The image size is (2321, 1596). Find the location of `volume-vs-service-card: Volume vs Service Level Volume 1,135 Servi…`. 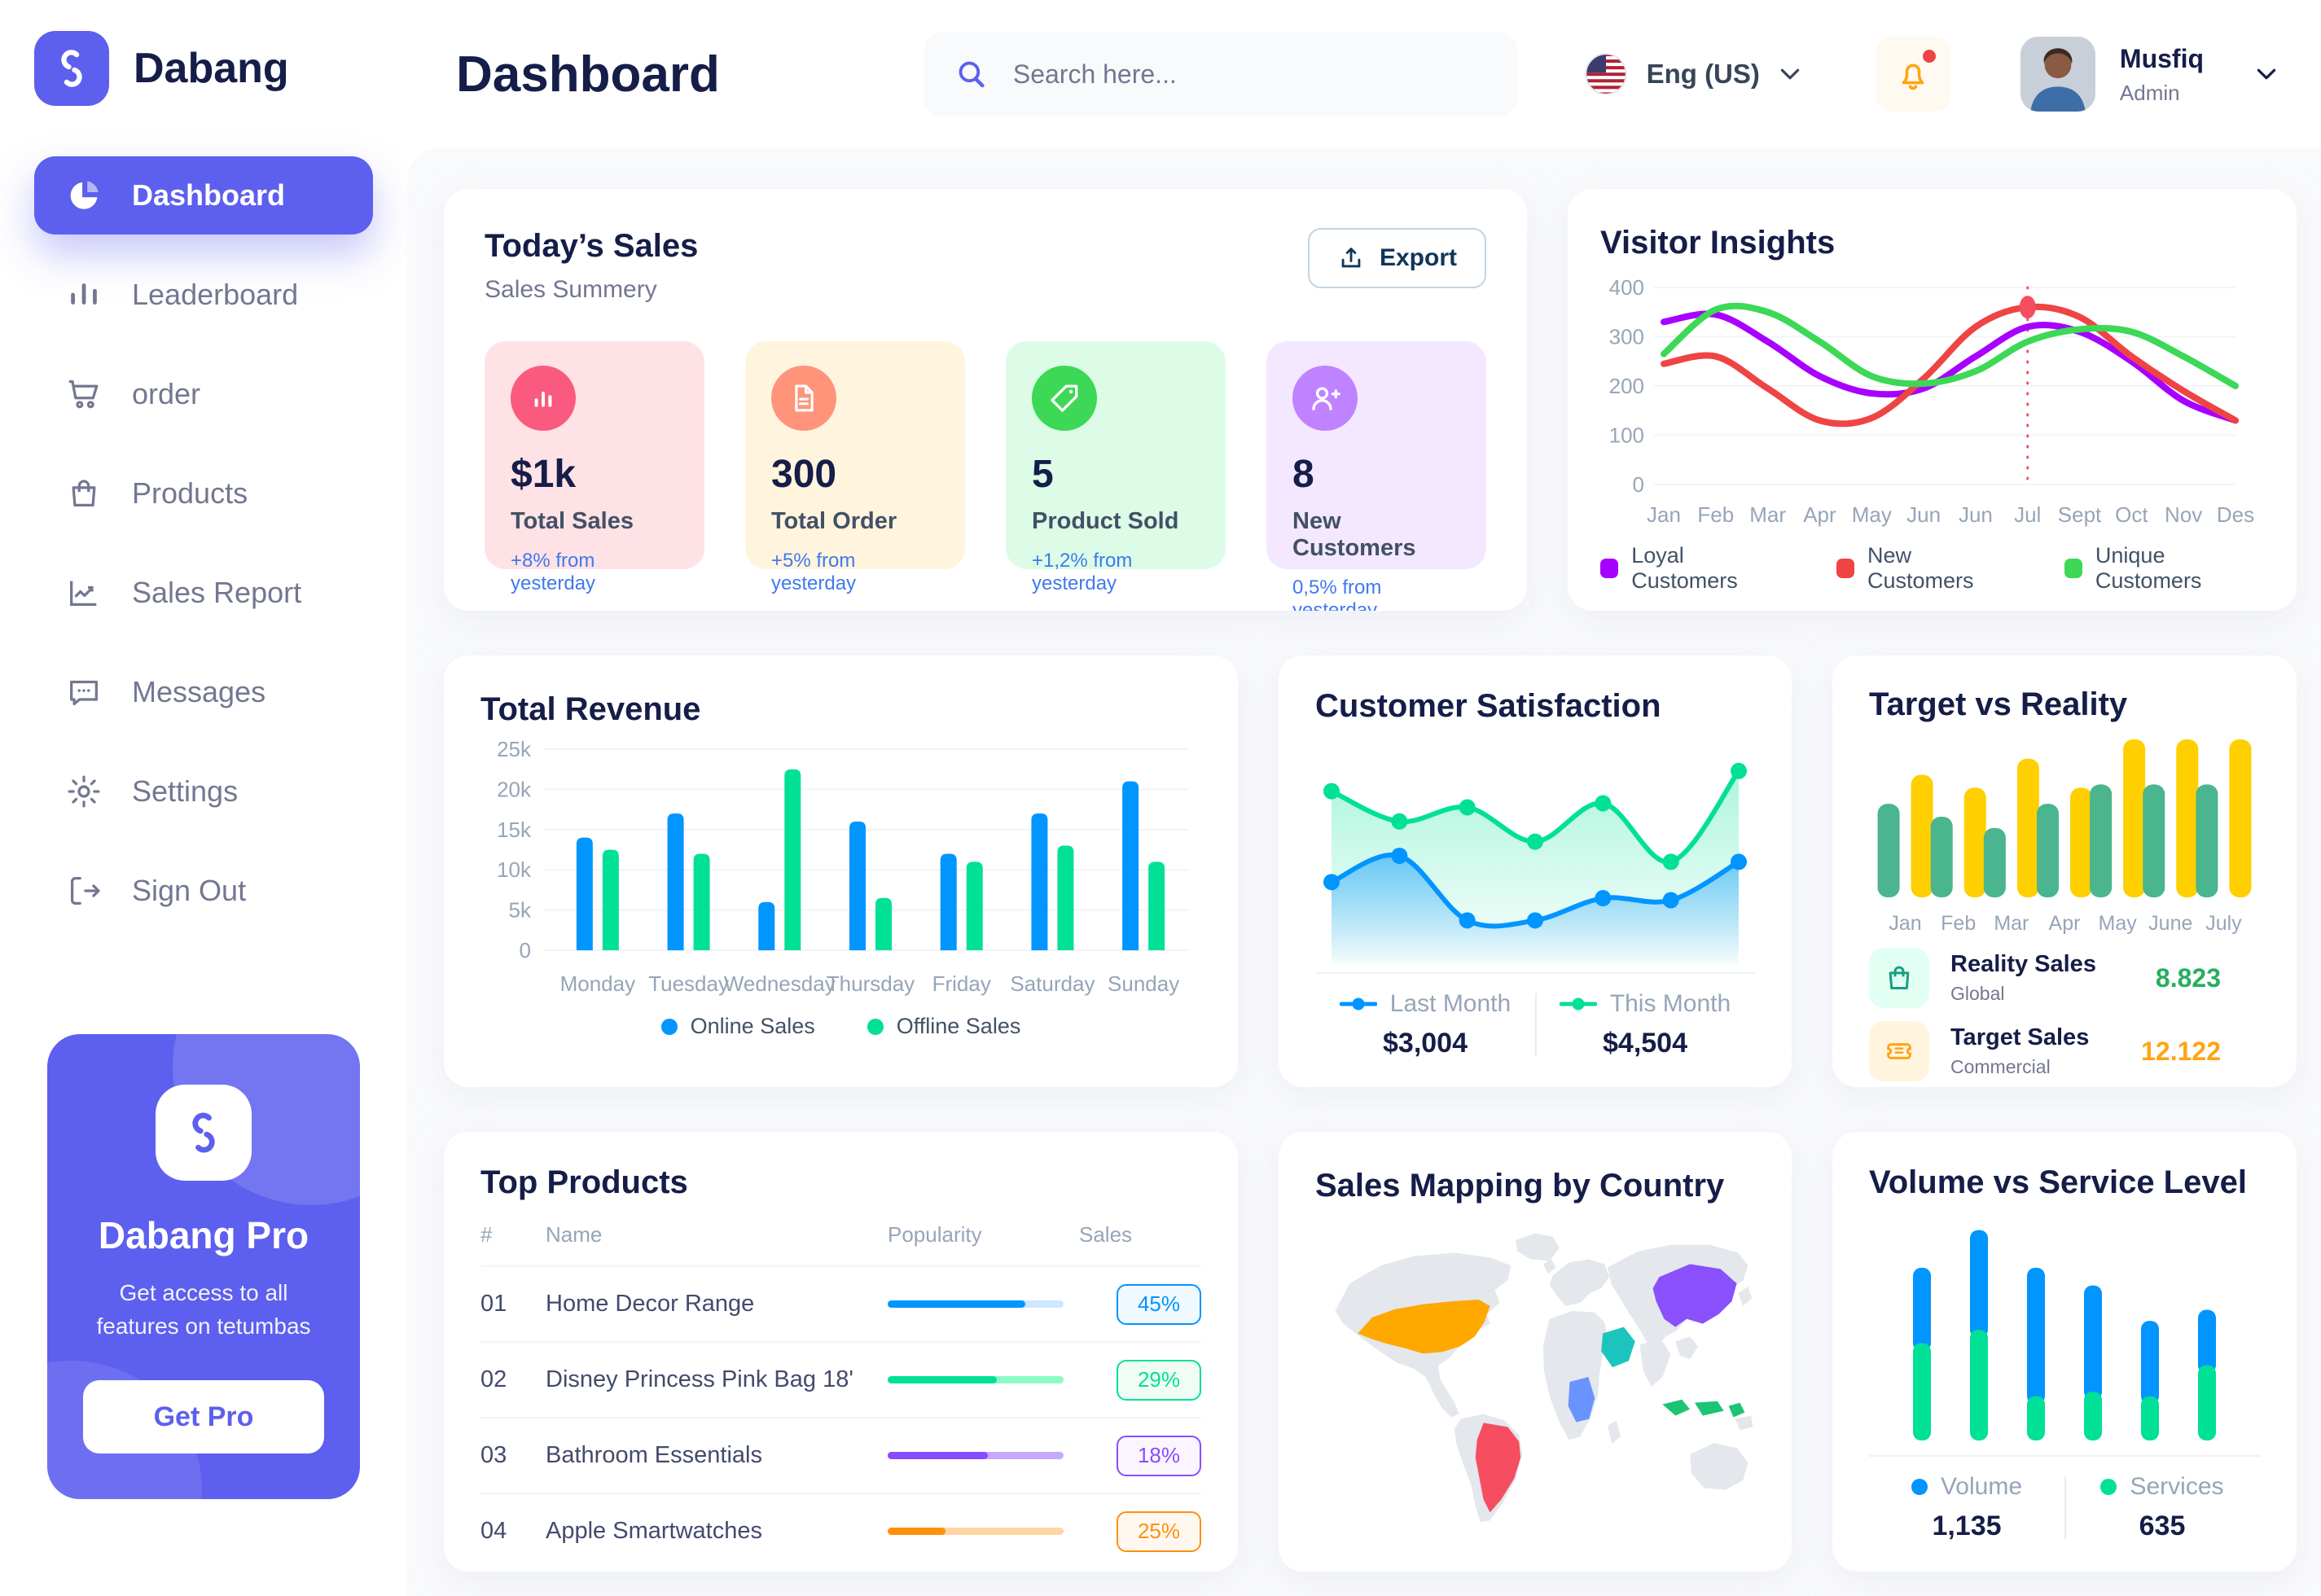

volume-vs-service-card: Volume vs Service Level Volume 1,135 Servi… is located at coordinates (2064, 1352).